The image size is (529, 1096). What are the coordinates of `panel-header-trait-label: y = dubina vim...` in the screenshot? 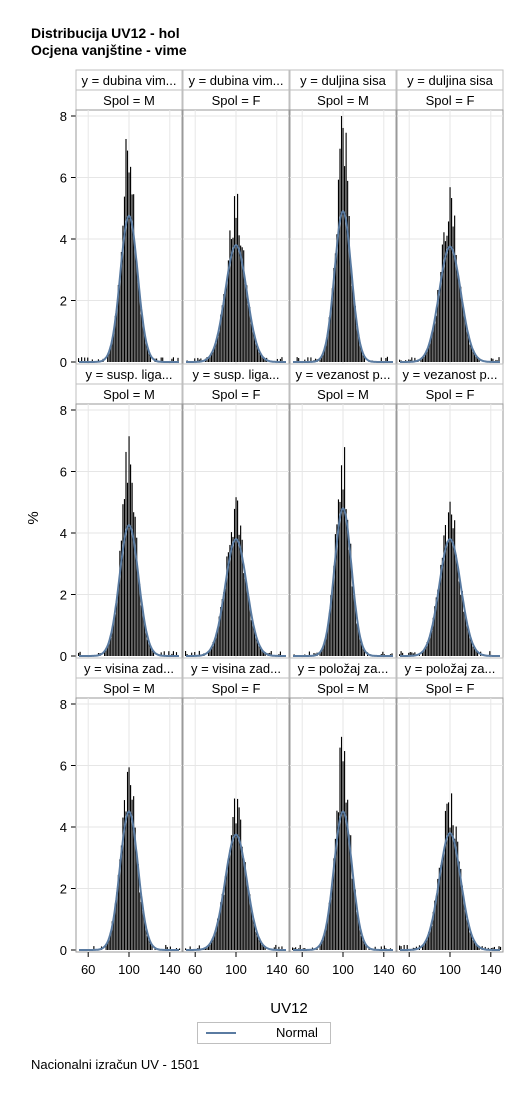 It's located at (235, 80).